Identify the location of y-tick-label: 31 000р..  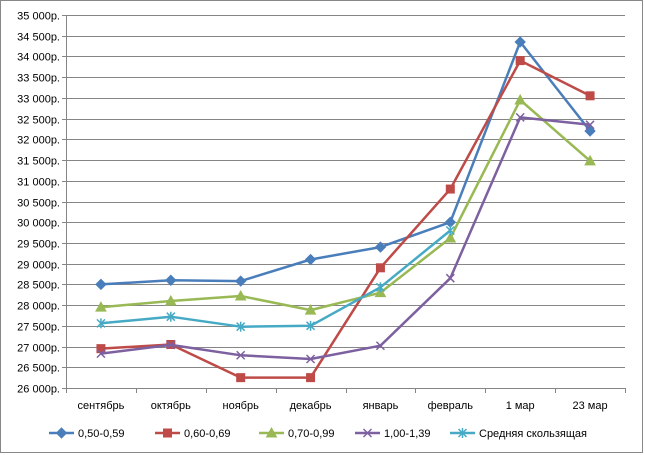
(38, 183).